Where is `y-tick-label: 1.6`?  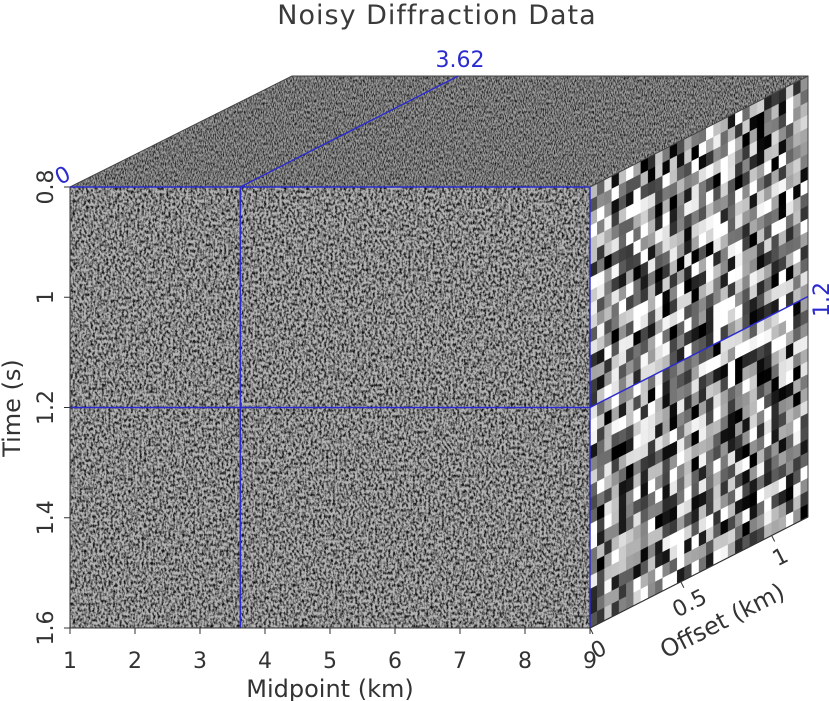
y-tick-label: 1.6 is located at coordinates (46, 628).